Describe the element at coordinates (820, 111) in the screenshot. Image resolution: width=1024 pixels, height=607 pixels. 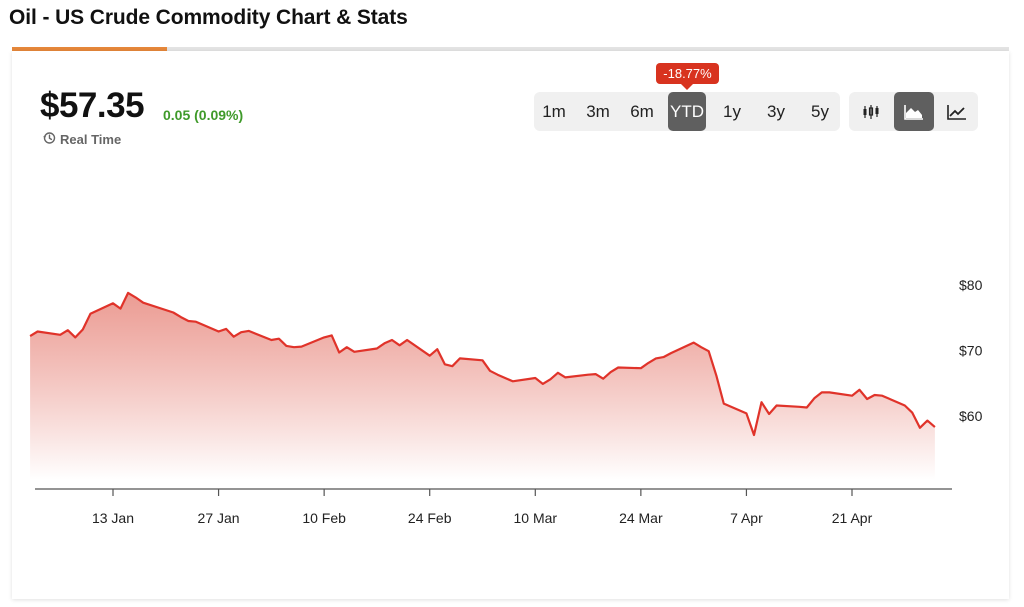
I see `range-5y-button: 5y` at that location.